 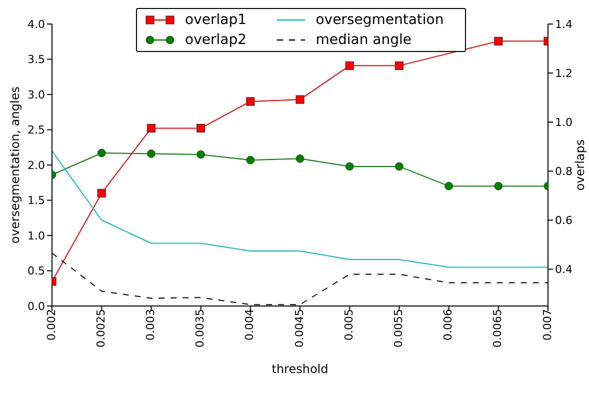 What do you see at coordinates (563, 171) in the screenshot?
I see `y2-tick-label: 0.8` at bounding box center [563, 171].